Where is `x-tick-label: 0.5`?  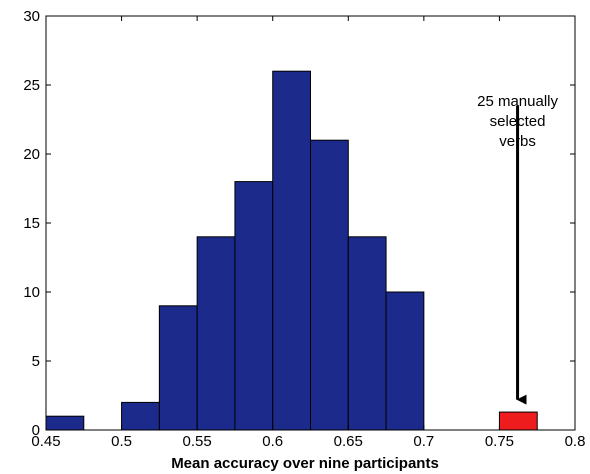 x-tick-label: 0.5 is located at coordinates (121, 441).